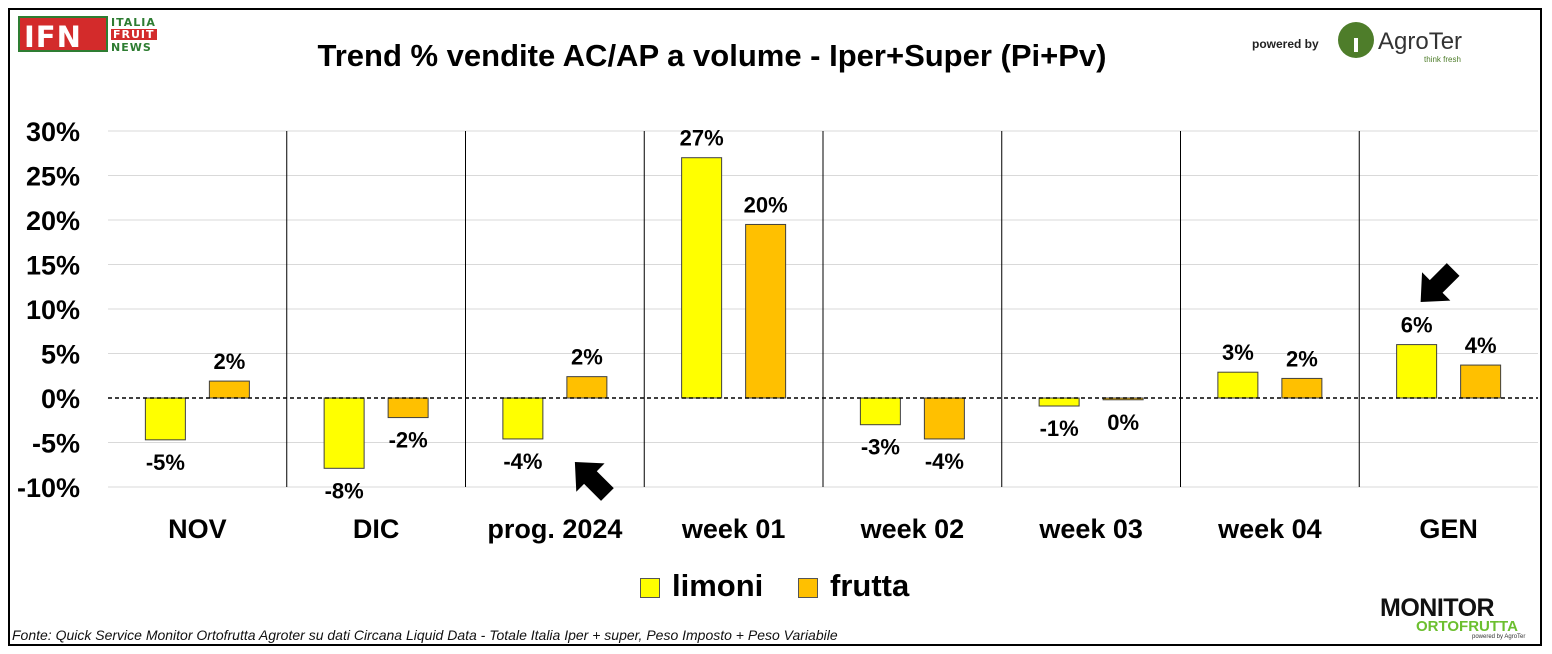 The height and width of the screenshot is (654, 1552). What do you see at coordinates (165, 462) in the screenshot?
I see `data-label-limoni: -5%` at bounding box center [165, 462].